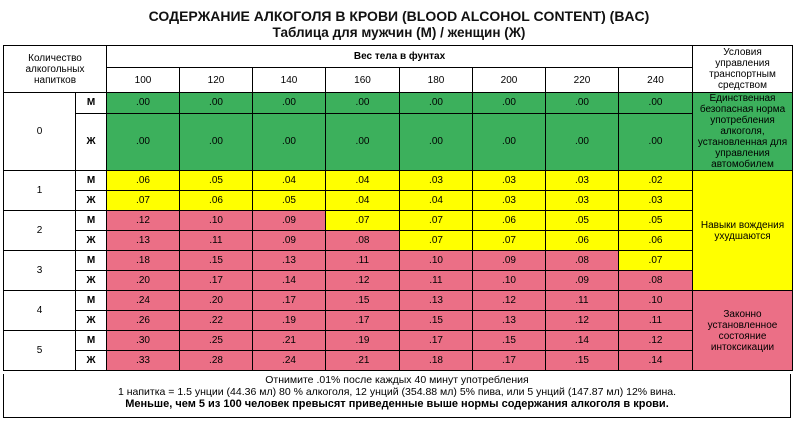 Image resolution: width=798 pixels, height=422 pixels. I want to click on bac-value-cell: .24, so click(289, 360).